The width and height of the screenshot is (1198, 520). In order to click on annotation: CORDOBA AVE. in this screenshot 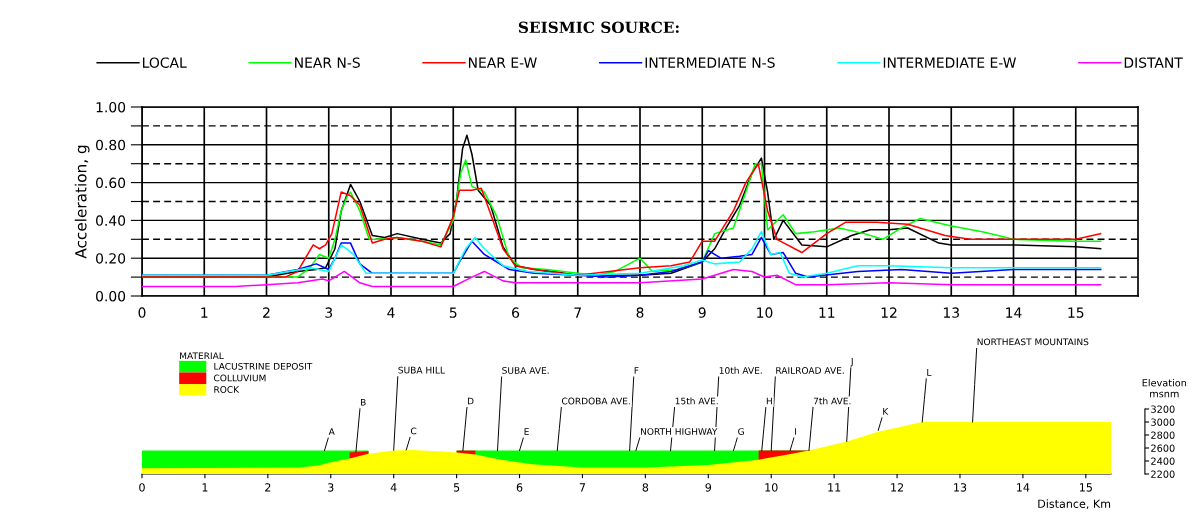, I will do `click(595, 401)`.